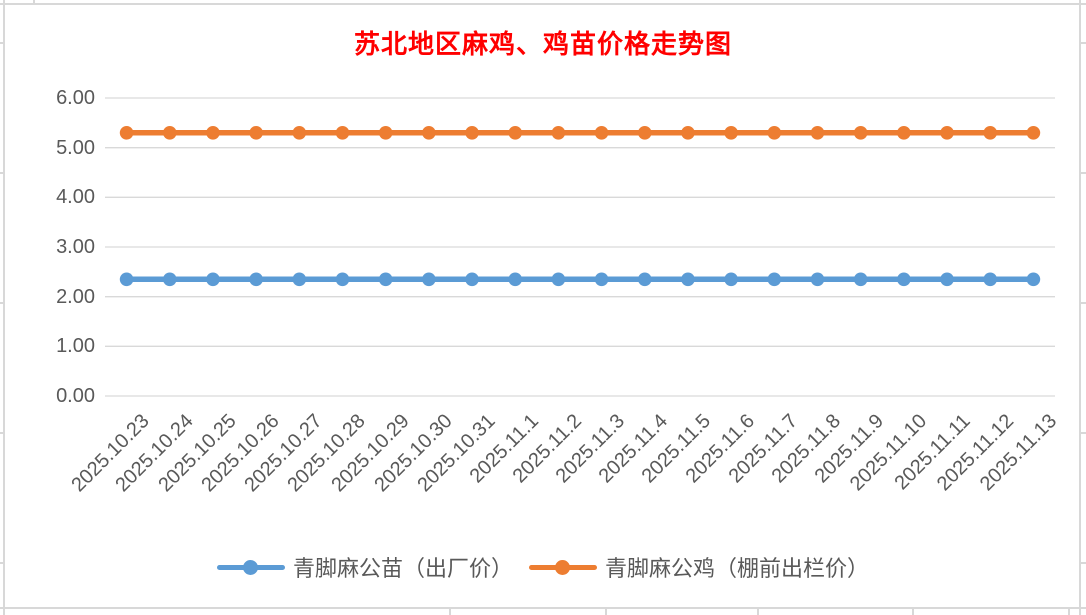  I want to click on legend-label: 青脚麻公鸡（棚前出栏价）, so click(737, 568).